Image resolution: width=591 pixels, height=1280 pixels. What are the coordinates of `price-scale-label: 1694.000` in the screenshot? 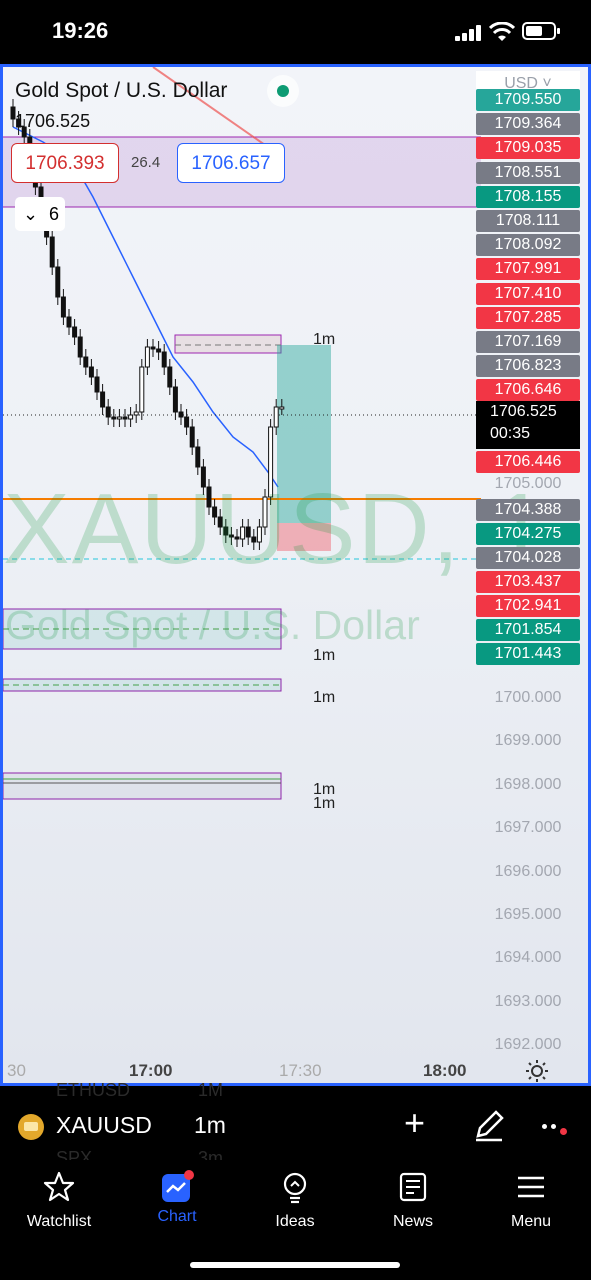 It's located at (528, 958).